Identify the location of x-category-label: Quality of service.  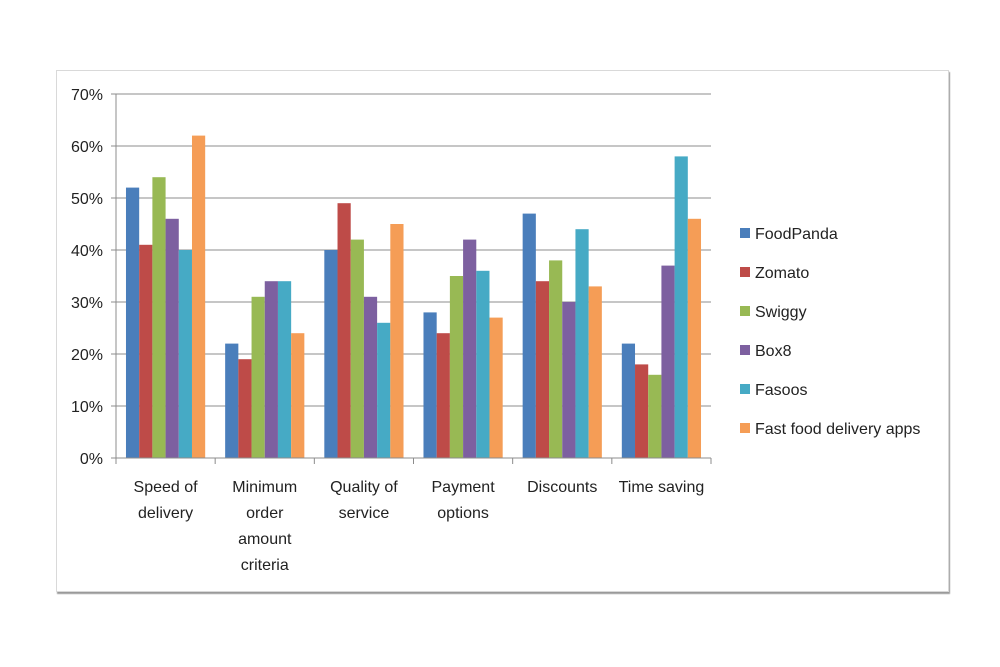
(364, 500).